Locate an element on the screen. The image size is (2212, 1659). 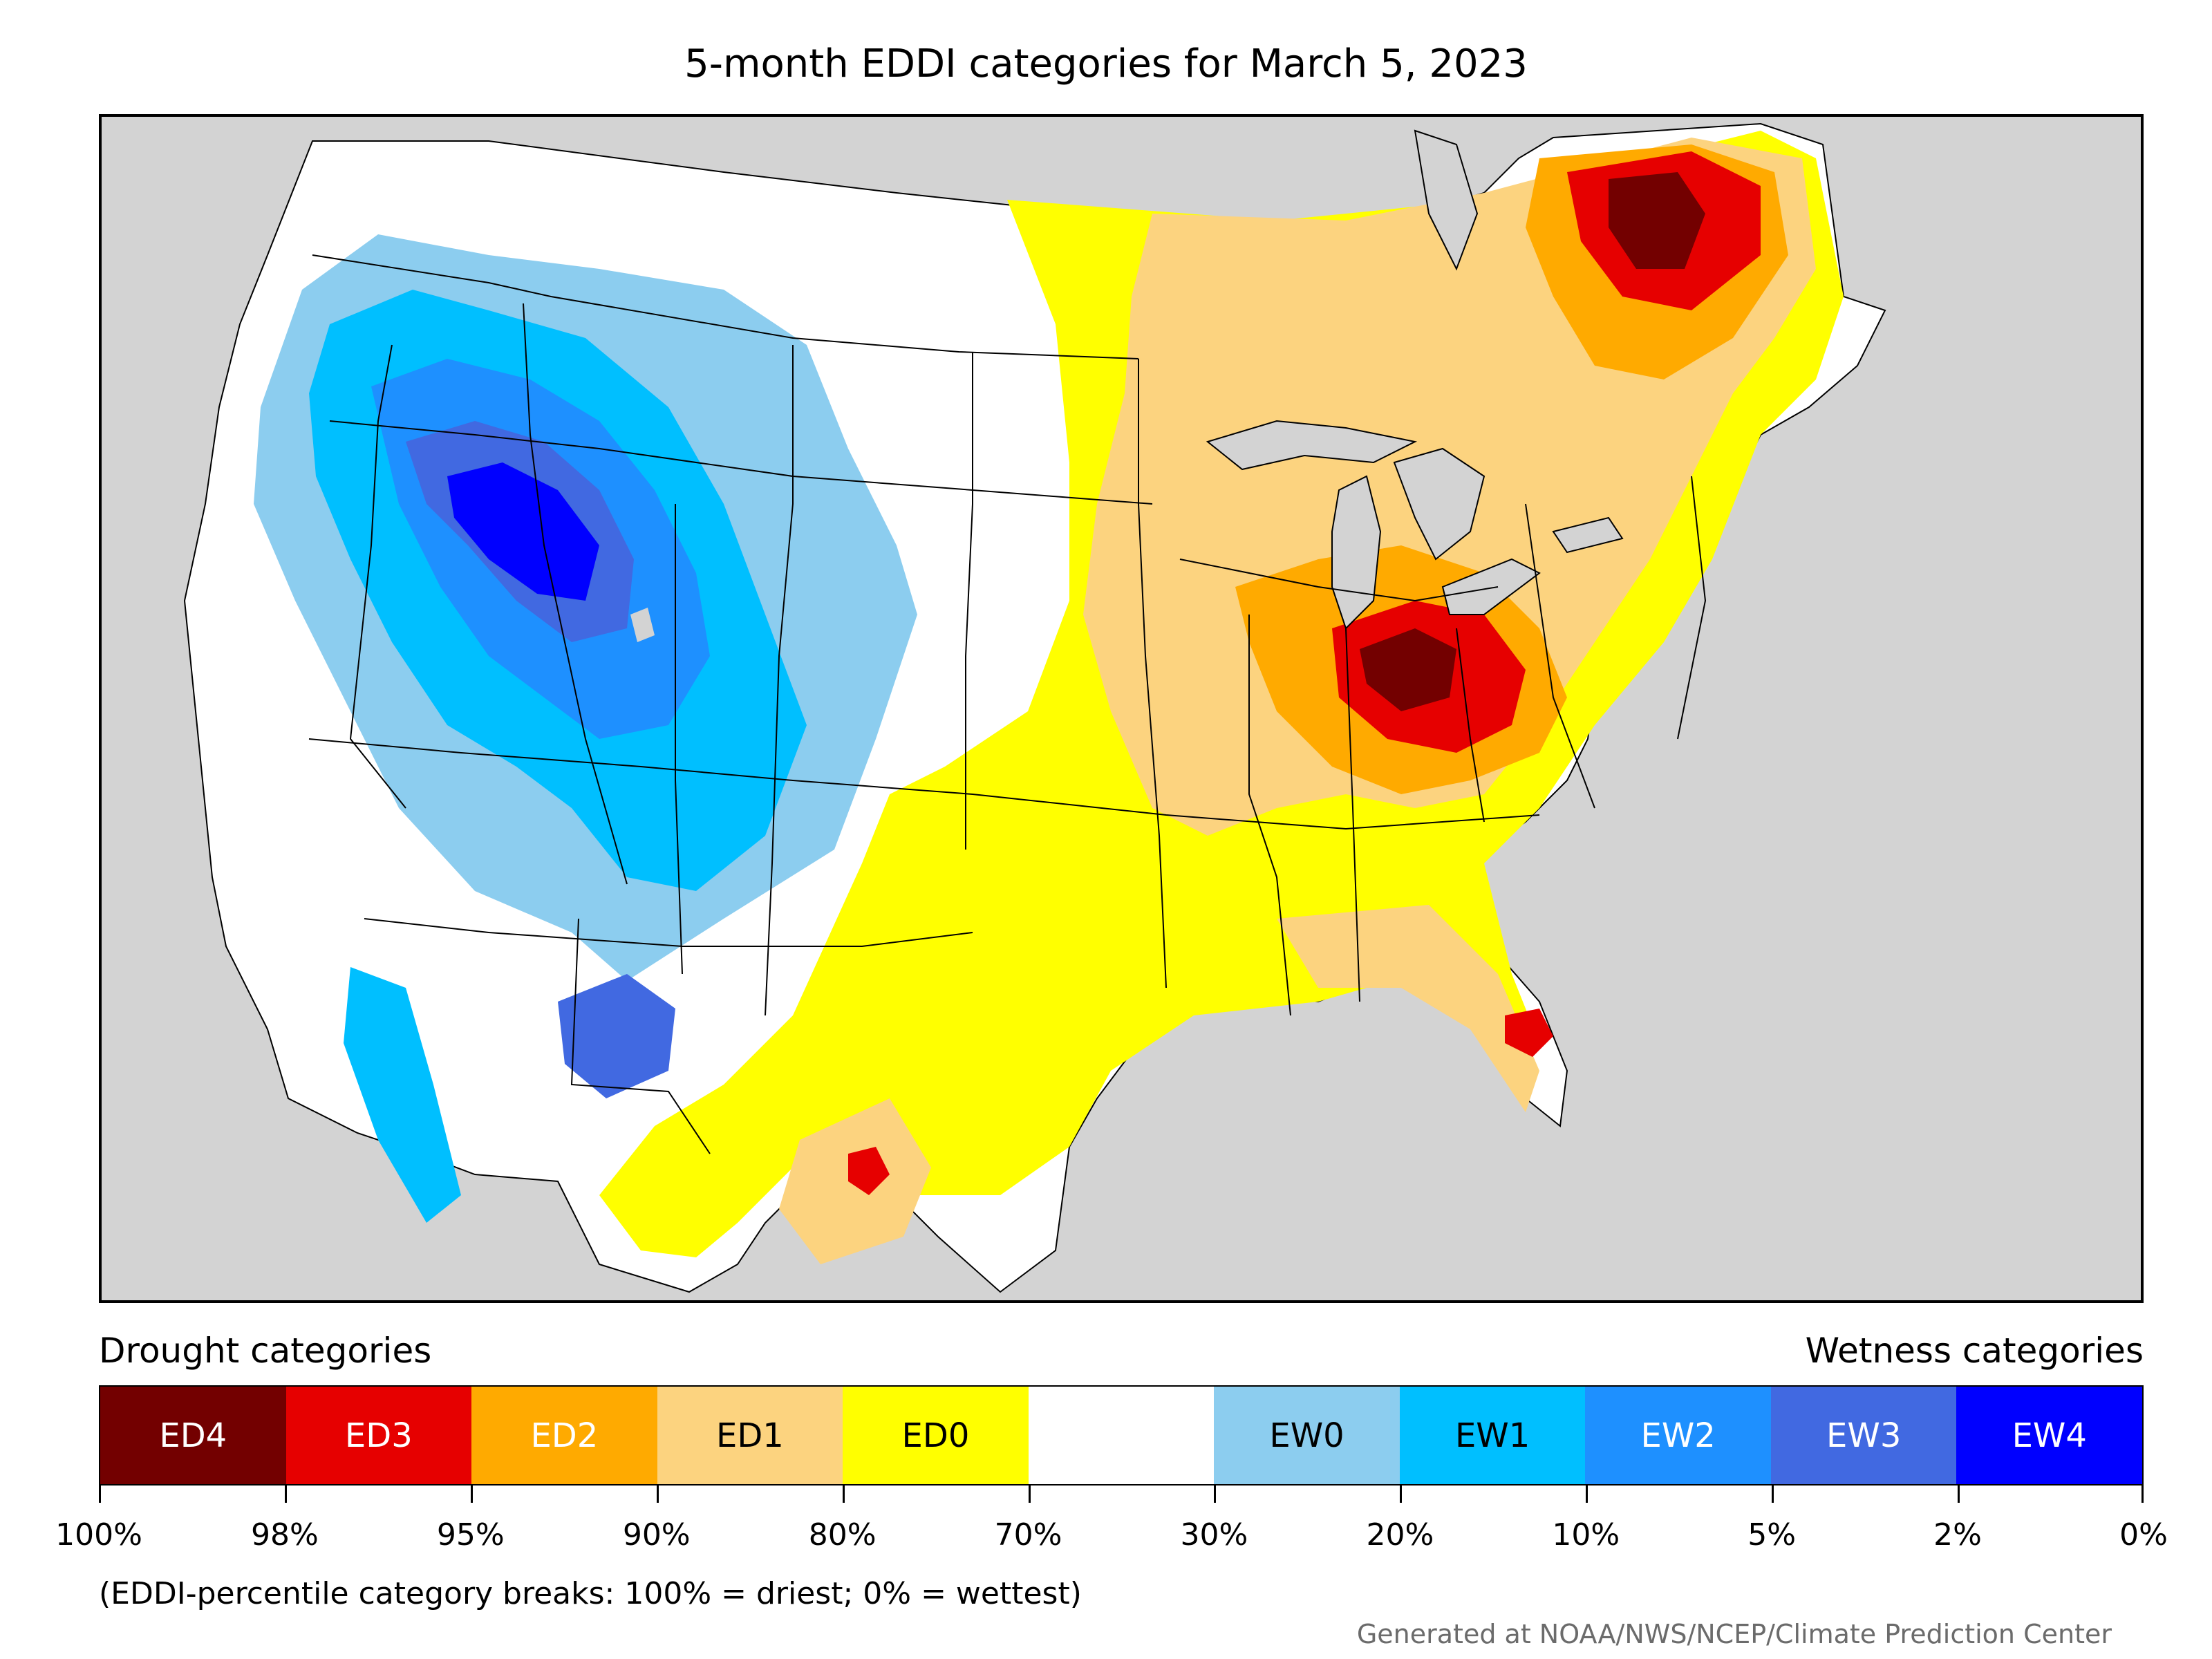
colorbar-ticks is located at coordinates (1121, 1495).